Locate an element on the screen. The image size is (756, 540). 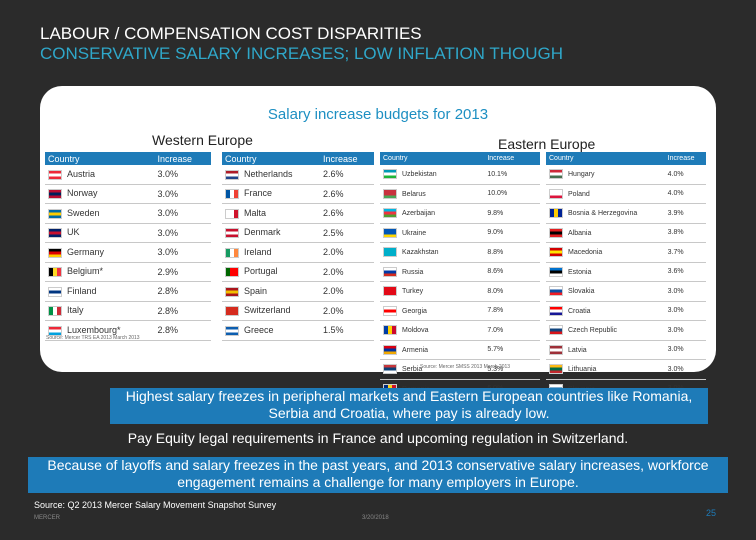
increase-value: 10.1% is located at coordinates (512, 175).